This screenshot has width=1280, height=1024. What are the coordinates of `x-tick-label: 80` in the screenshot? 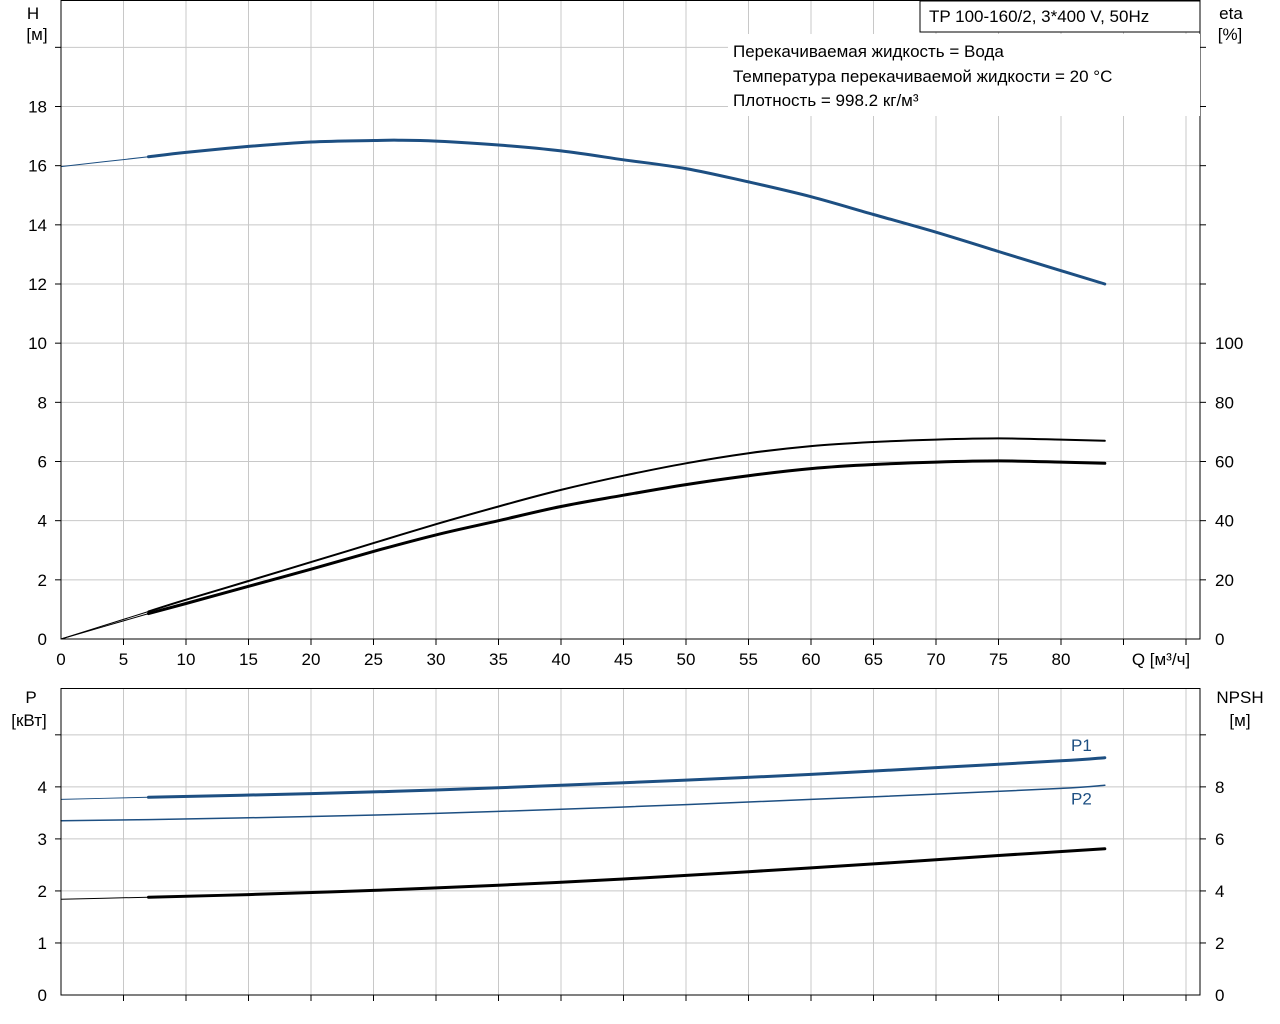 It's located at (1061, 659).